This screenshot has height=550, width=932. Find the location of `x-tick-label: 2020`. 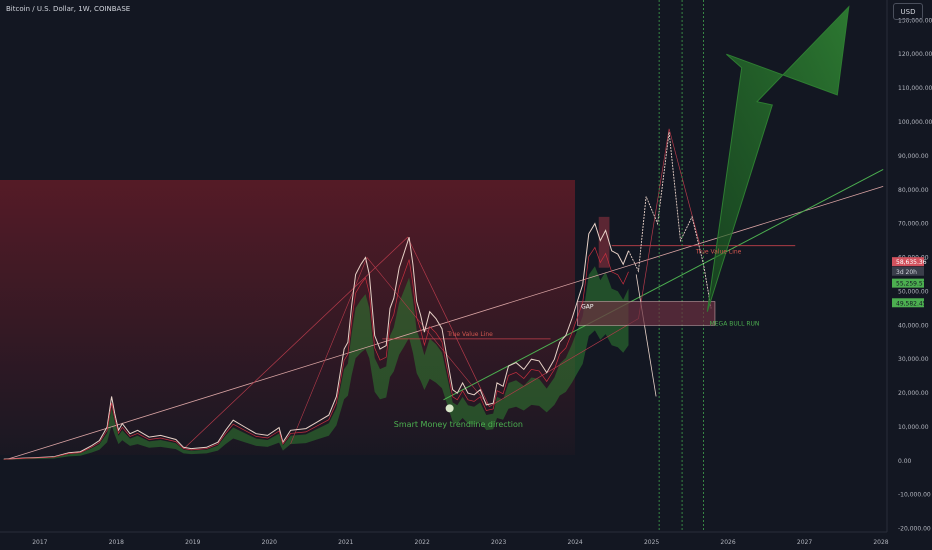

x-tick-label: 2020 is located at coordinates (269, 542).